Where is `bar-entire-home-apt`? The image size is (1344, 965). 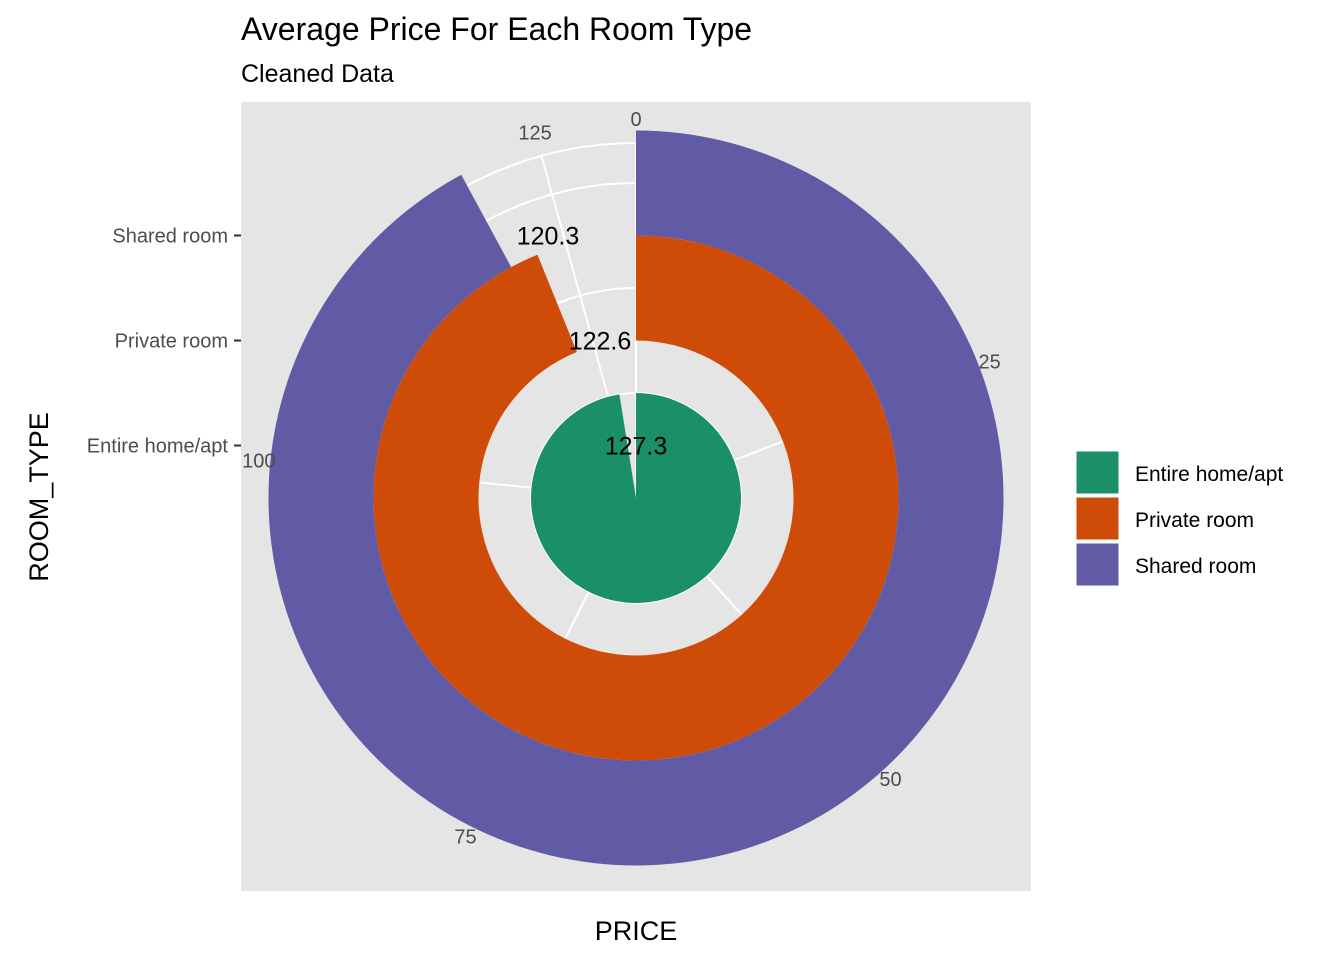 bar-entire-home-apt is located at coordinates (636, 498).